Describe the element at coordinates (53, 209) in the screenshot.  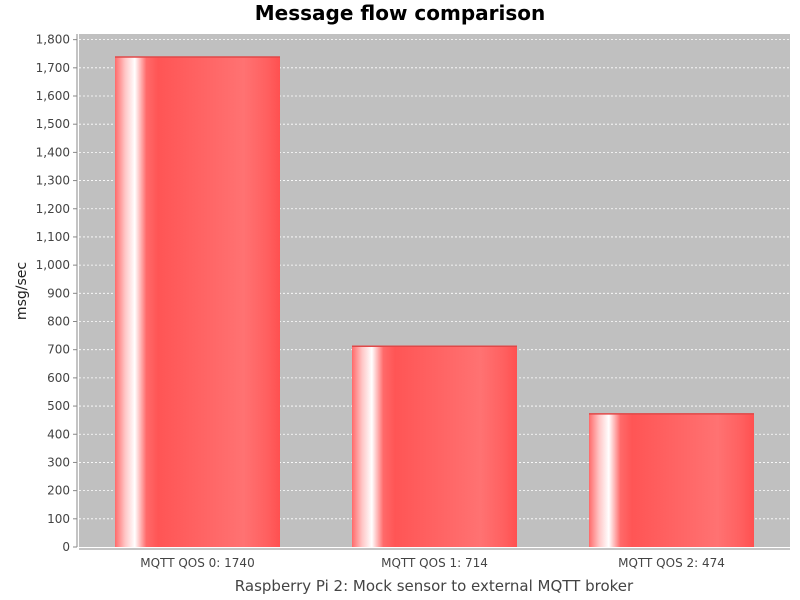
I see `y-tick-label: 1,200` at that location.